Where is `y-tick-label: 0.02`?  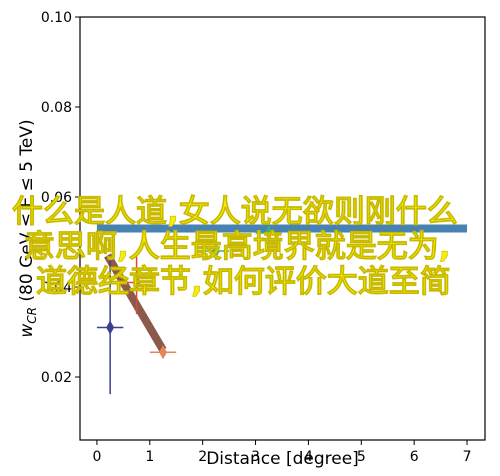 y-tick-label: 0.02 is located at coordinates (56, 378).